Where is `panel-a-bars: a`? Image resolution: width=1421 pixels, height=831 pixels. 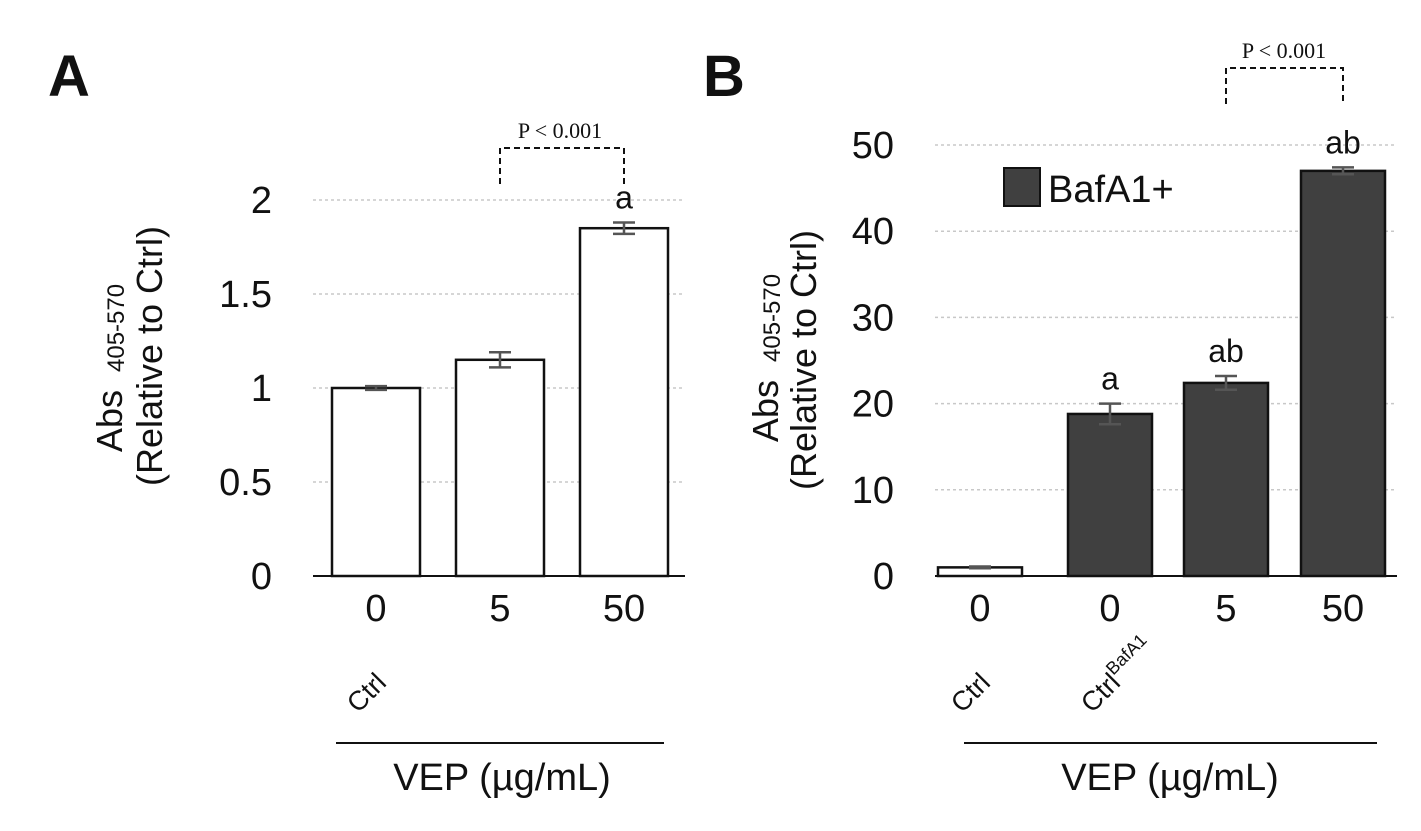 panel-a-bars: a is located at coordinates (500, 379).